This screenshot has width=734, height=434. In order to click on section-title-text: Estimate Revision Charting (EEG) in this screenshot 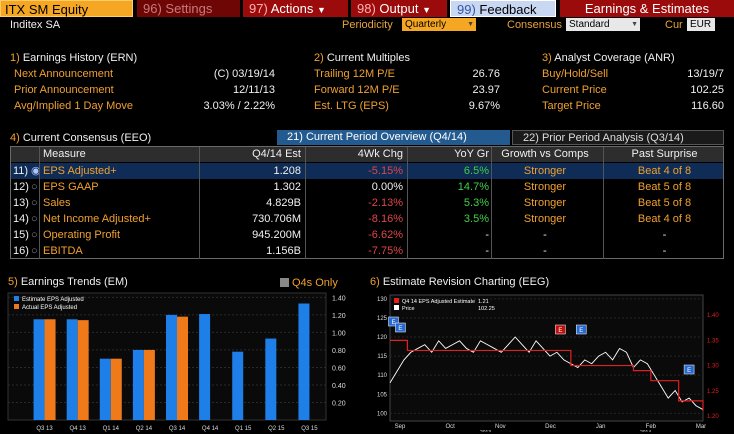, I will do `click(466, 282)`.